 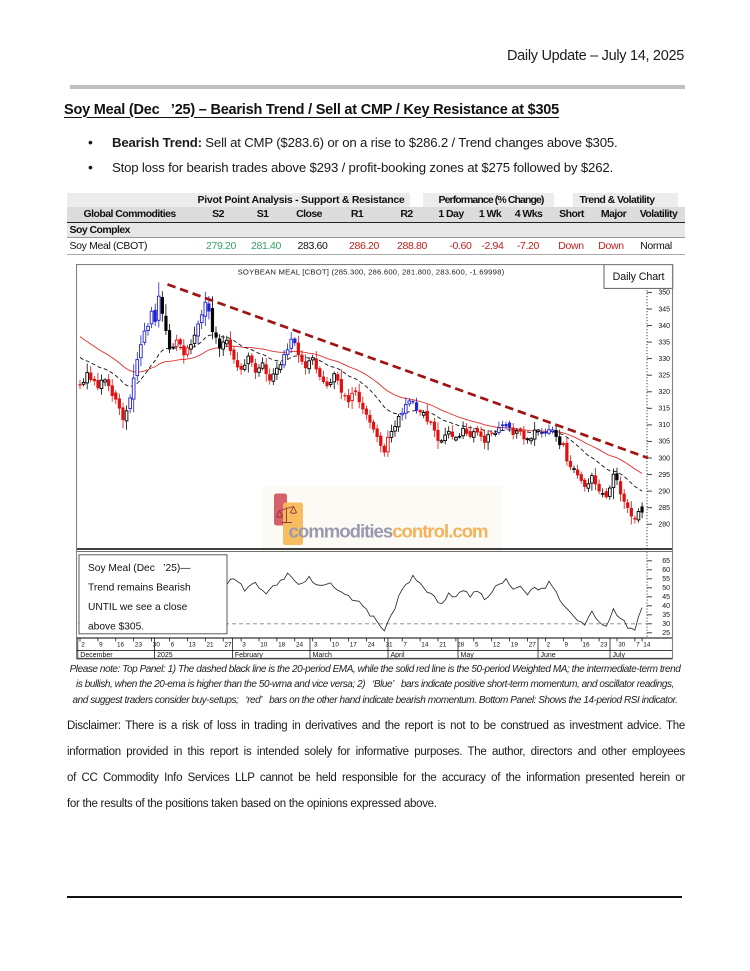 What do you see at coordinates (139, 588) in the screenshot?
I see `svg-text: Trend remains Bearish` at bounding box center [139, 588].